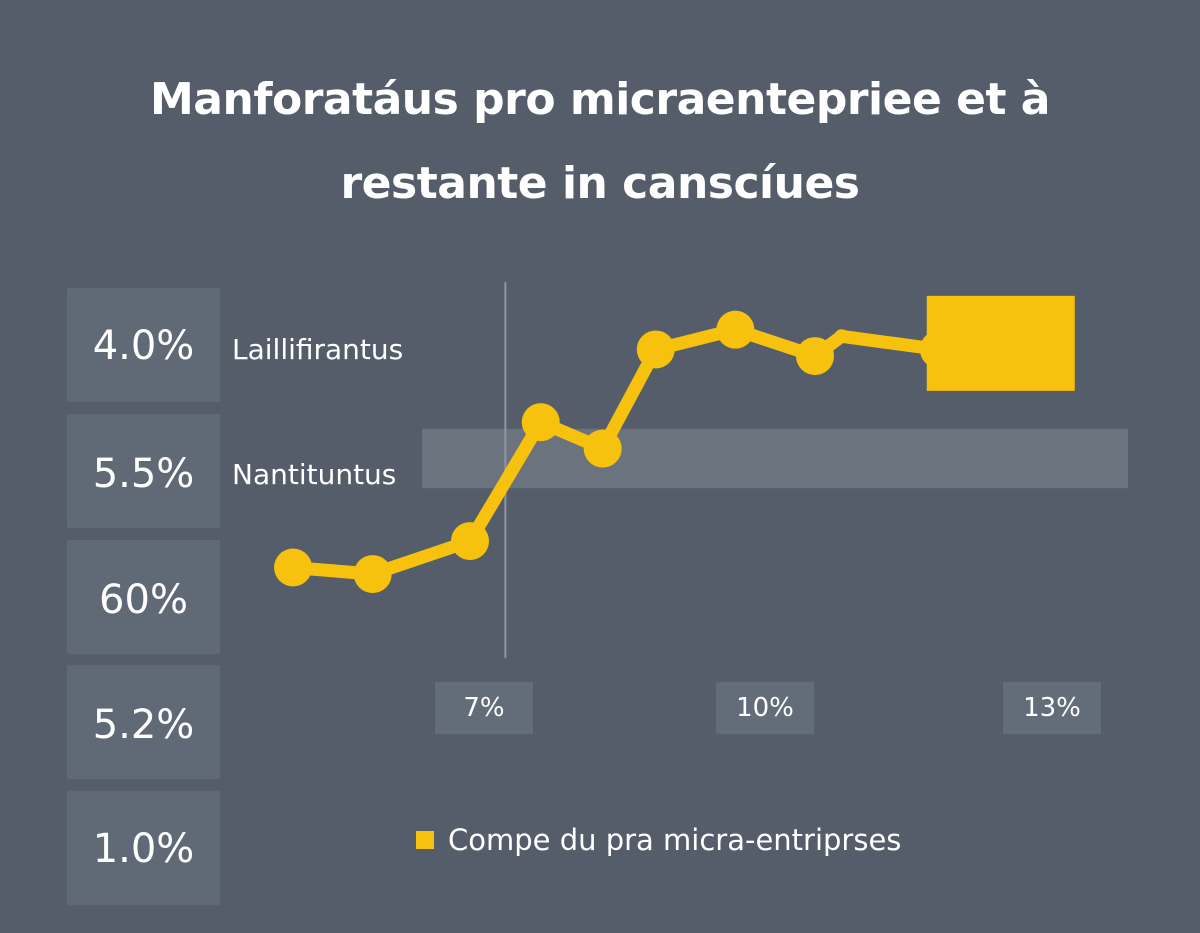 This screenshot has height=933, width=1200. What do you see at coordinates (1052, 708) in the screenshot?
I see `x-tick-label-3: 13%` at bounding box center [1052, 708].